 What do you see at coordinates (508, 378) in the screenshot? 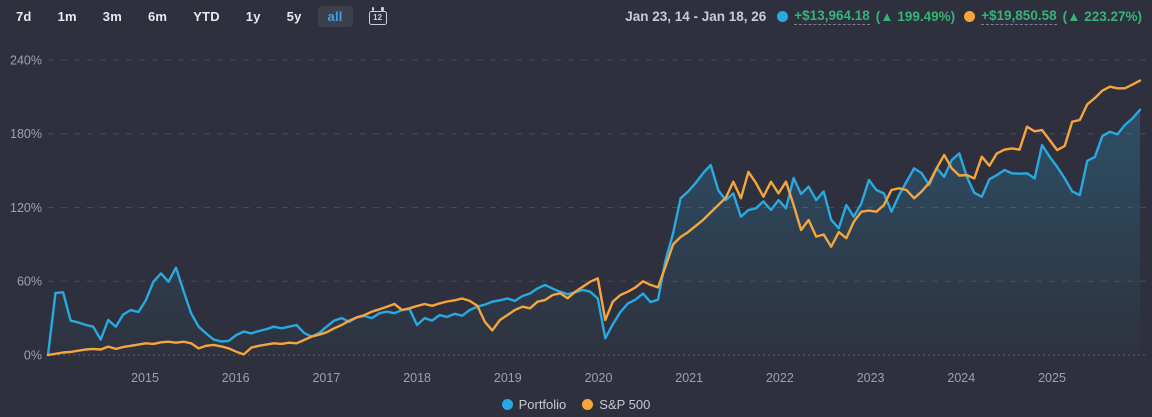
I see `x-tick-label: 2019` at bounding box center [508, 378].